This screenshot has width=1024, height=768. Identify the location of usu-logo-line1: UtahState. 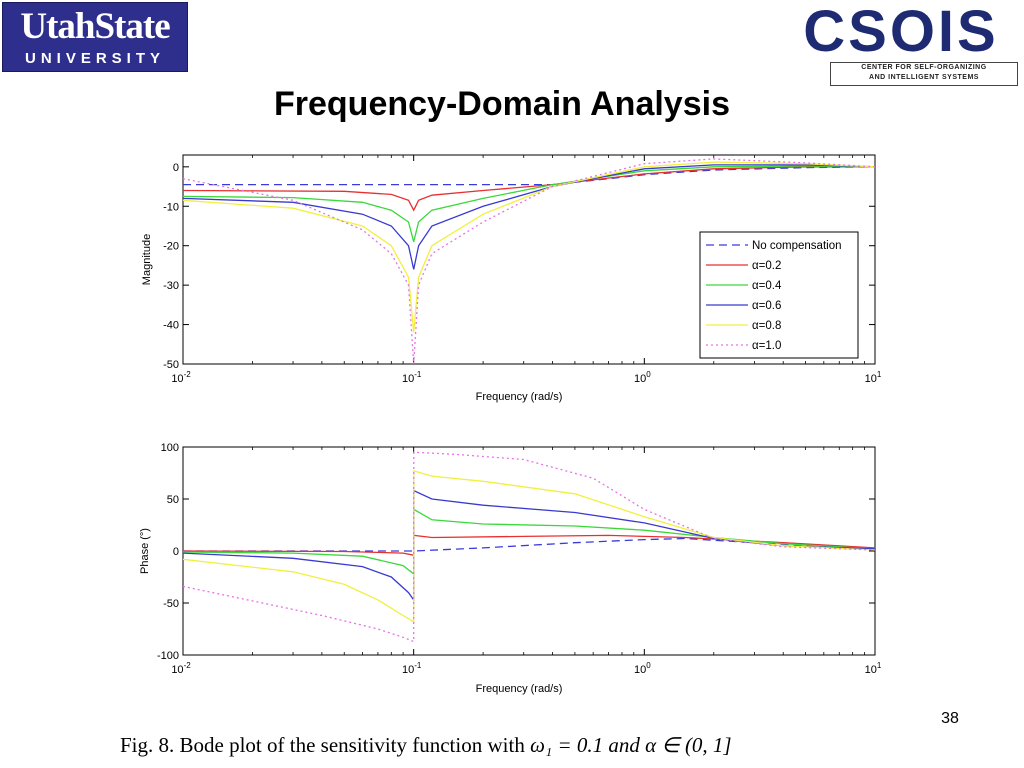
(95, 26).